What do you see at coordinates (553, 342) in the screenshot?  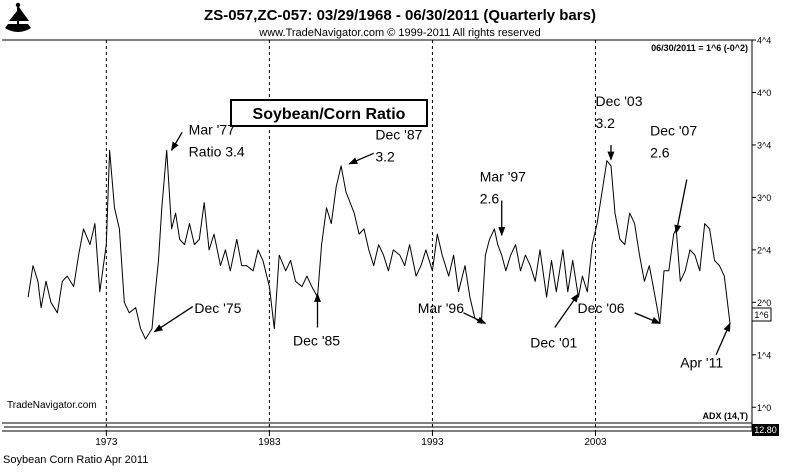 I see `annotation-label: Dec '01` at bounding box center [553, 342].